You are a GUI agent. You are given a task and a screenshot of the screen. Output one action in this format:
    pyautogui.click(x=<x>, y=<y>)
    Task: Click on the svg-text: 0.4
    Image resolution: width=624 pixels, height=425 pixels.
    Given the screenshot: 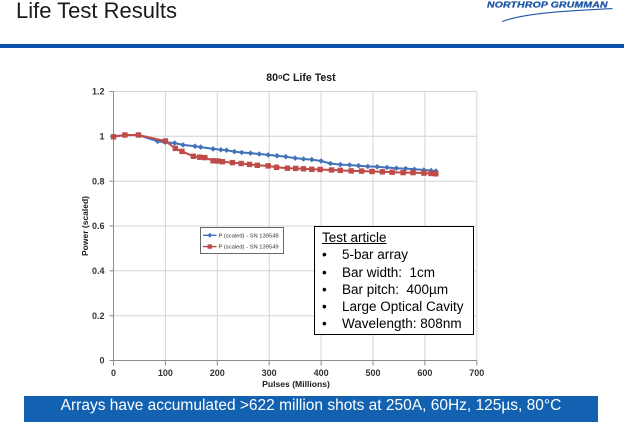 What is the action you would take?
    pyautogui.click(x=98, y=271)
    